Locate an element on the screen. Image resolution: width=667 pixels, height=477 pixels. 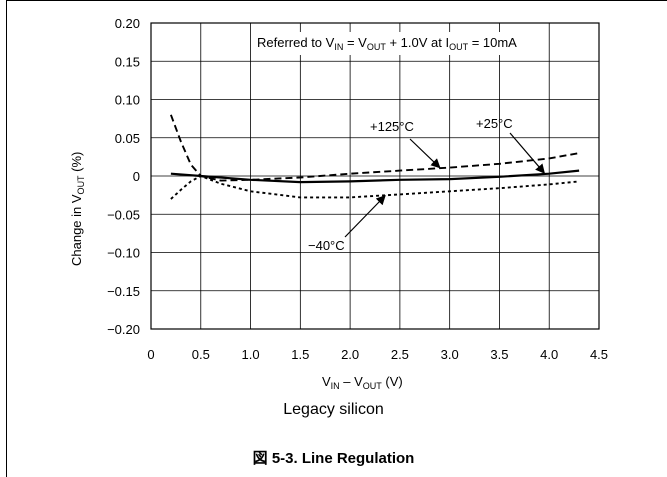
label-125c: +125°C is located at coordinates (392, 126).